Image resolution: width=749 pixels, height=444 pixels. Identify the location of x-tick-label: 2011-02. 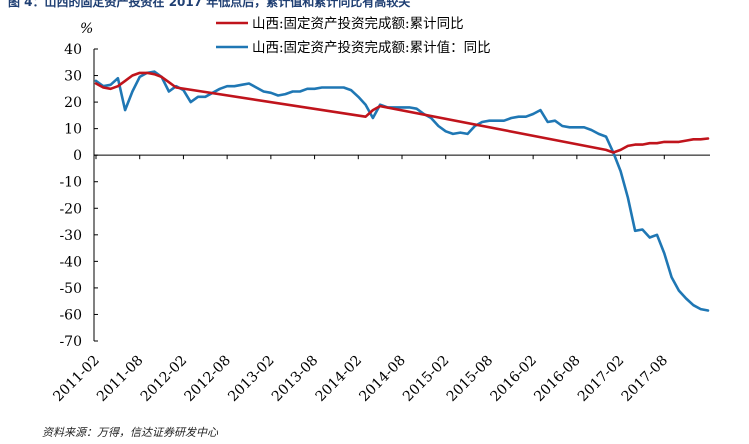
(76, 379).